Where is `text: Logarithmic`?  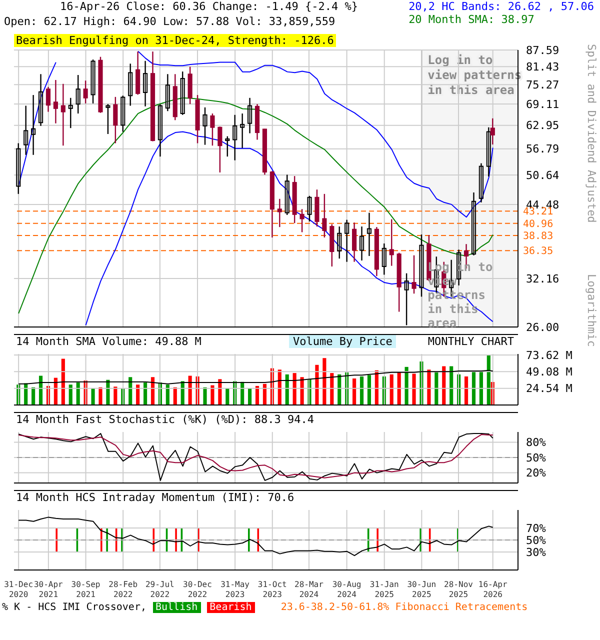 text: Logarithmic is located at coordinates (591, 310).